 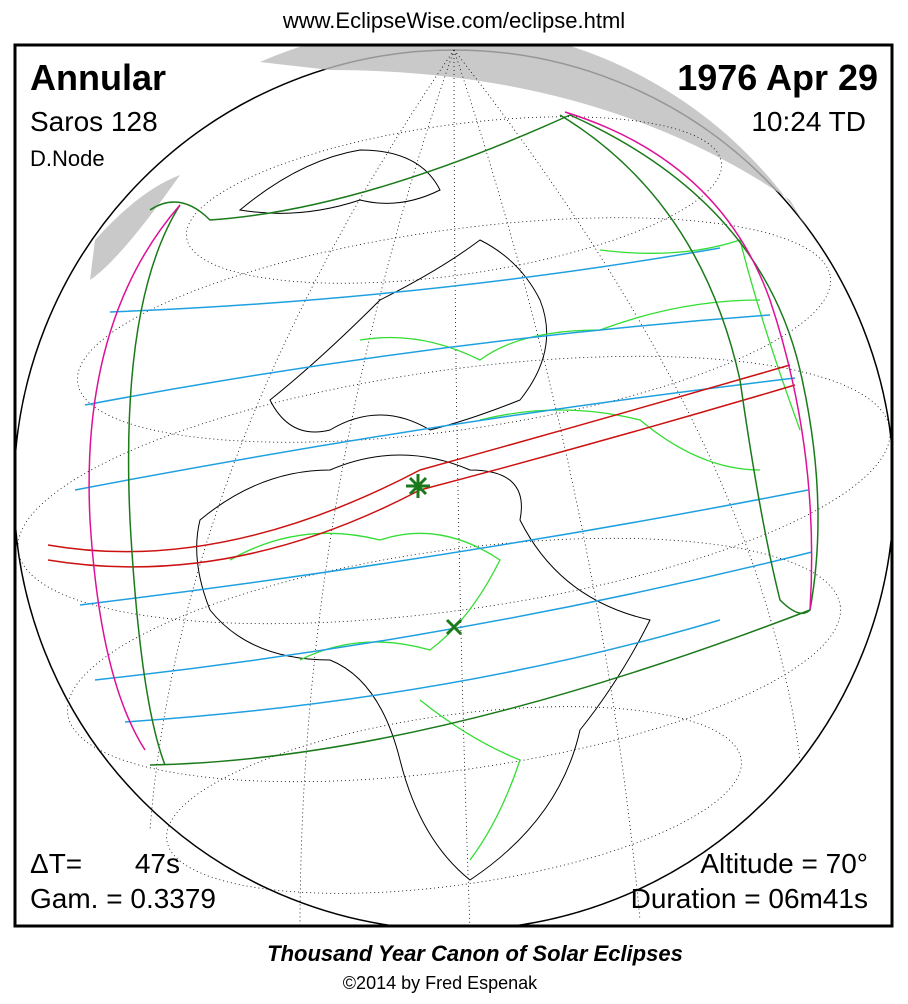 I want to click on delta-t-value: 47s, so click(x=157, y=863).